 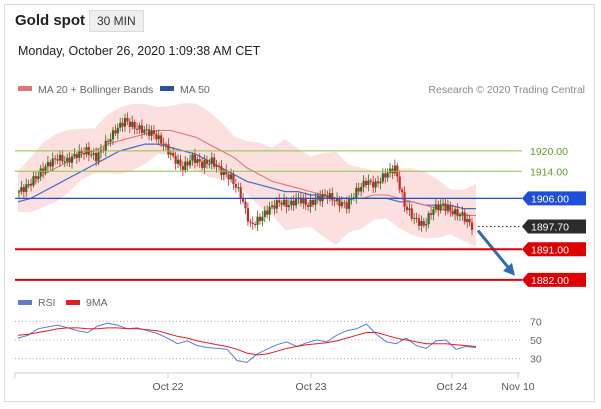 What do you see at coordinates (550, 250) in the screenshot?
I see `support-level-label: 1891.00` at bounding box center [550, 250].